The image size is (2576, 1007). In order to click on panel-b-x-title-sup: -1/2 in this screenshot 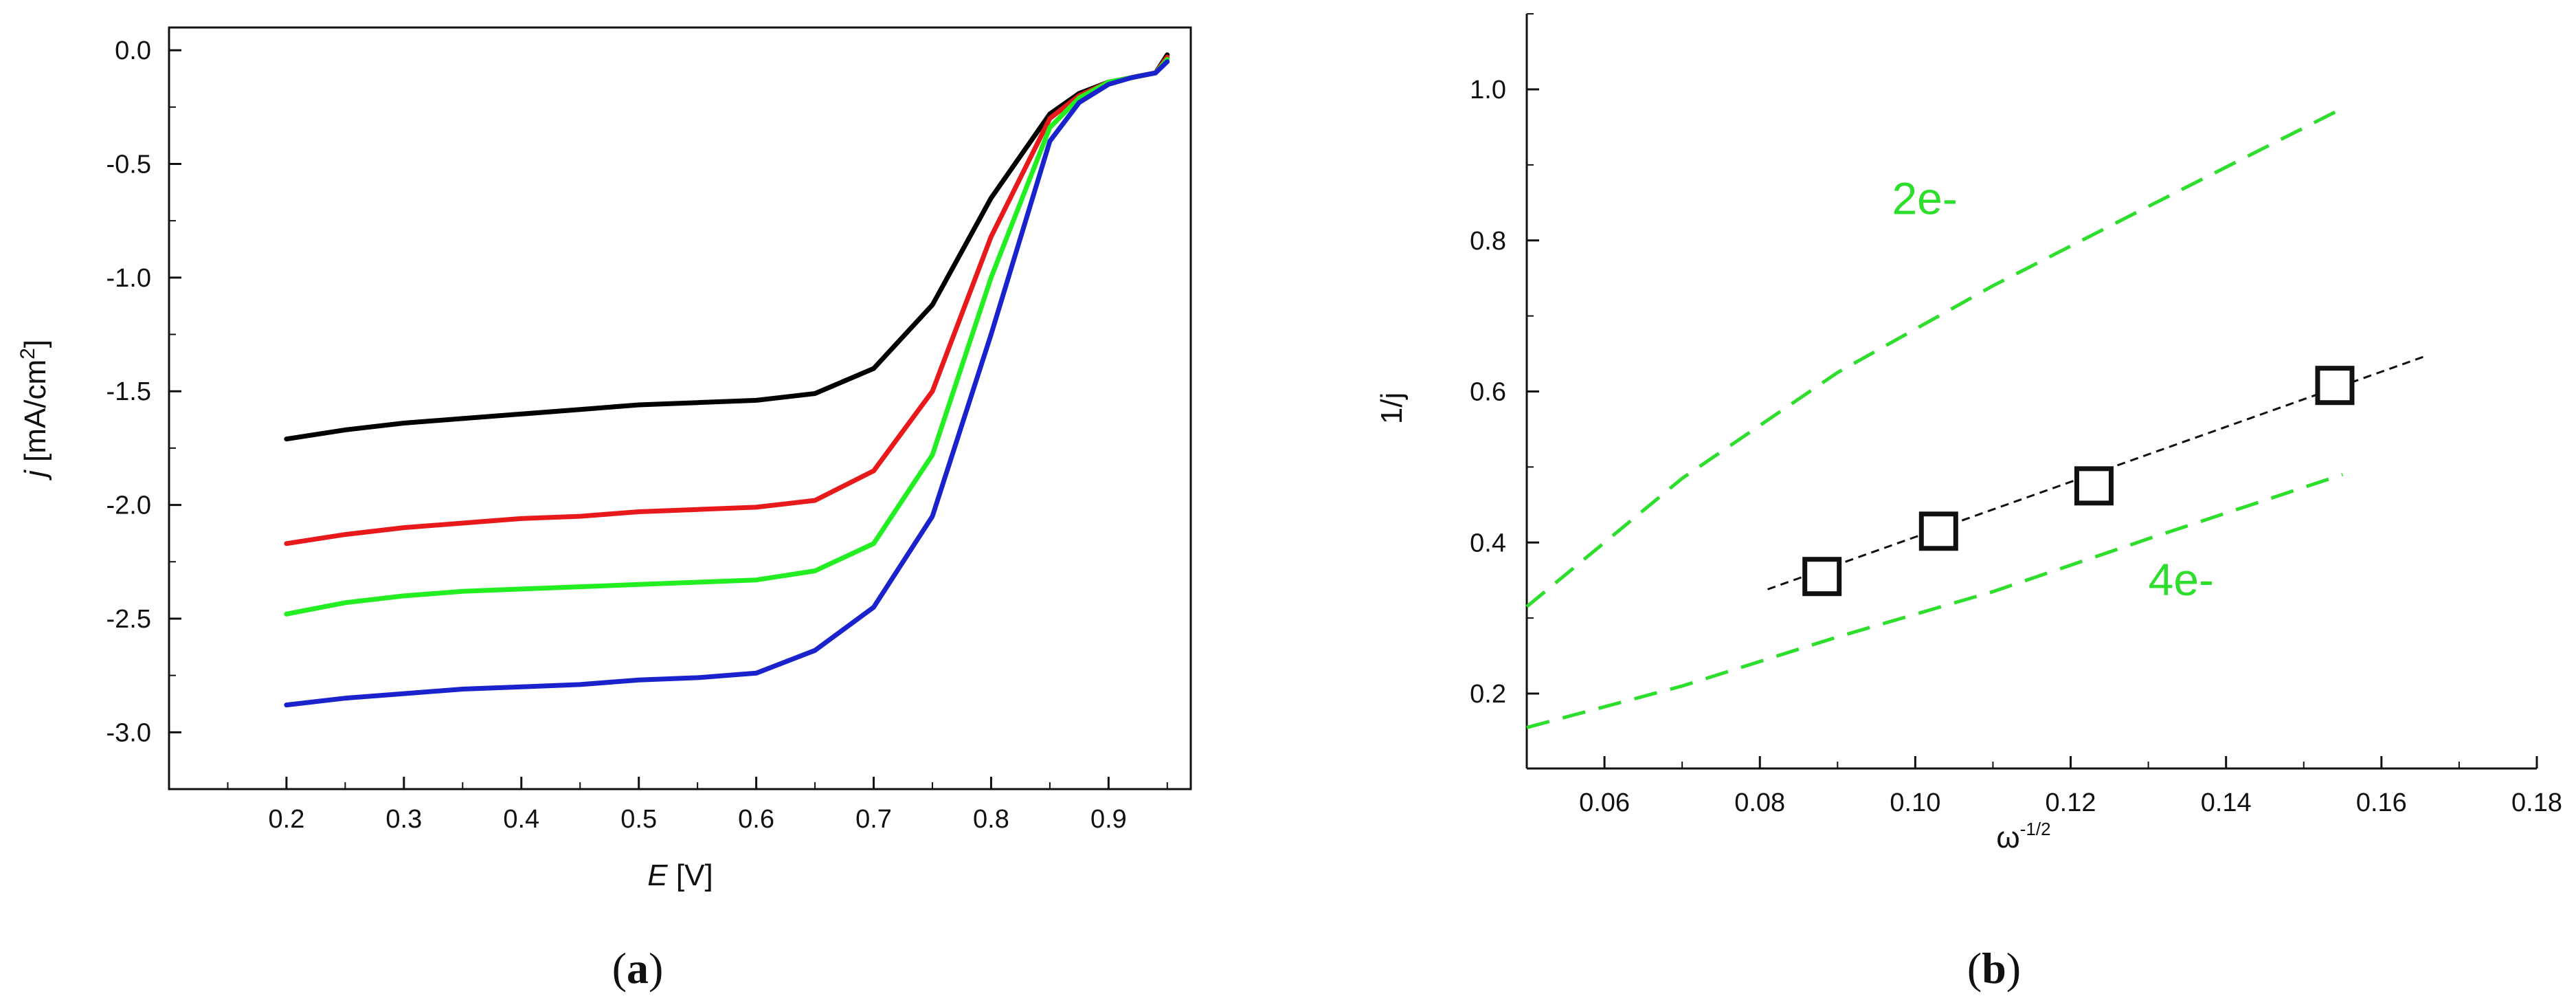, I will do `click(2035, 829)`.